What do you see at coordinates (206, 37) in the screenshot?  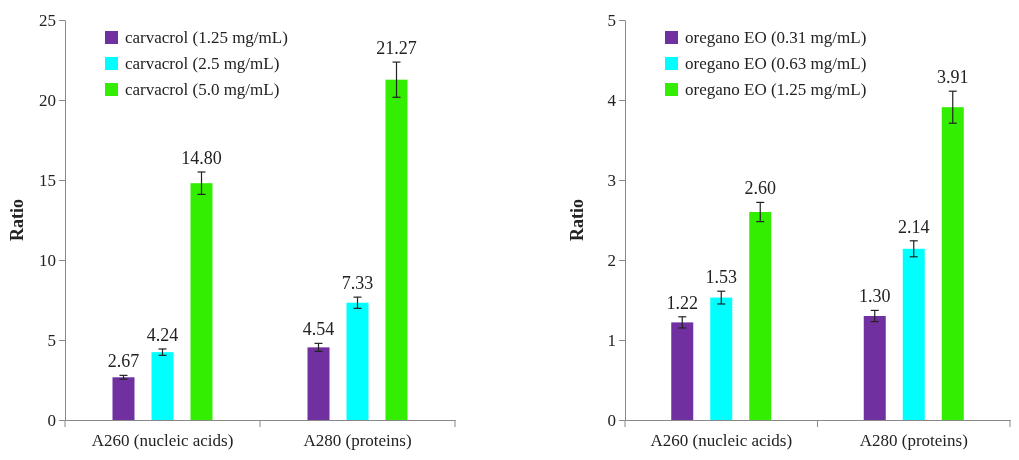 I see `legend-label: carvacrol (1.25 mg/mL)` at bounding box center [206, 37].